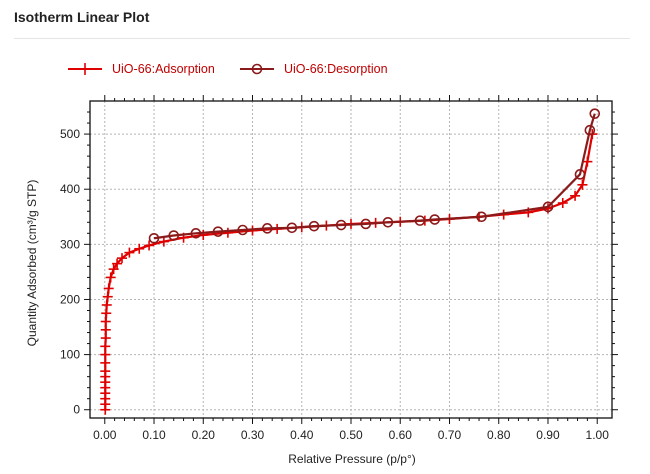  I want to click on y-tick-label: 100, so click(70, 355).